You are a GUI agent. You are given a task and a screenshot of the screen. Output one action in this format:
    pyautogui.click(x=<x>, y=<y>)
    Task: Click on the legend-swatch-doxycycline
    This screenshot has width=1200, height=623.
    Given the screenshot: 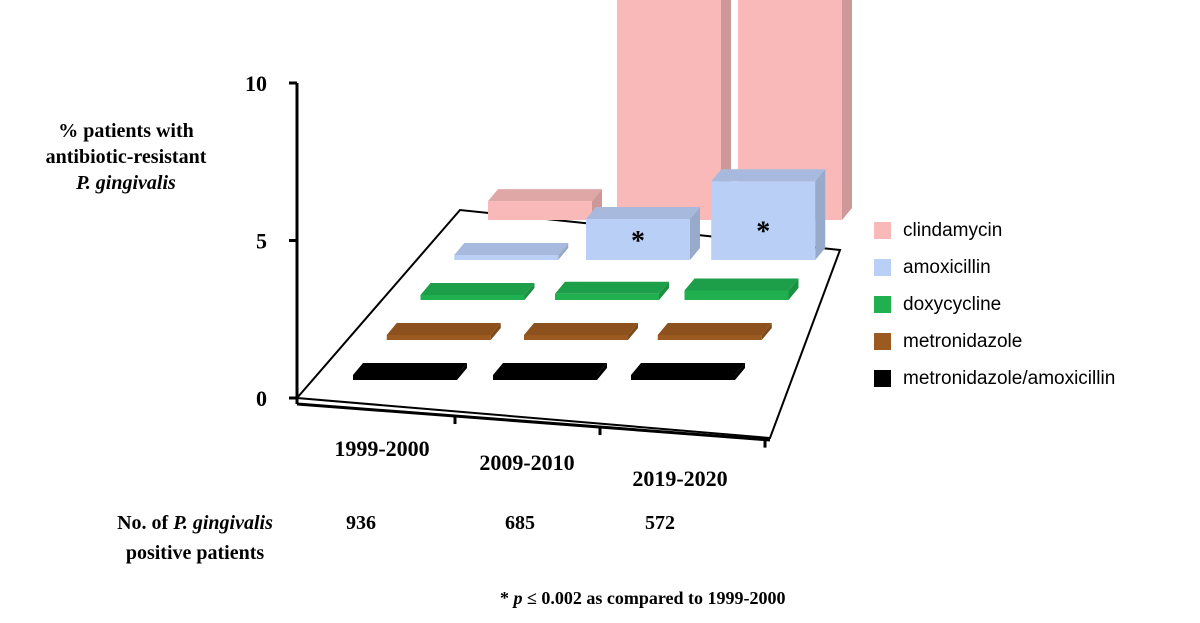 What is the action you would take?
    pyautogui.click(x=882, y=304)
    